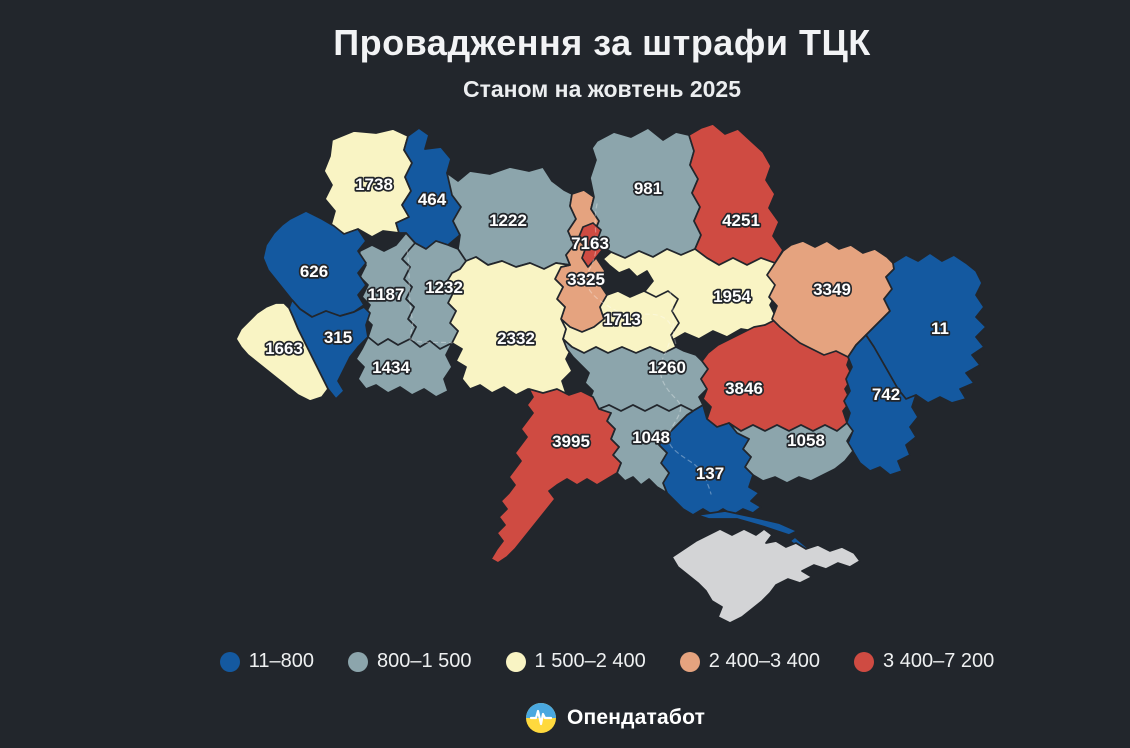 Image resolution: width=1130 pixels, height=748 pixels. Describe the element at coordinates (864, 661) in the screenshot. I see `legend-swatch-band-5-icon` at that location.